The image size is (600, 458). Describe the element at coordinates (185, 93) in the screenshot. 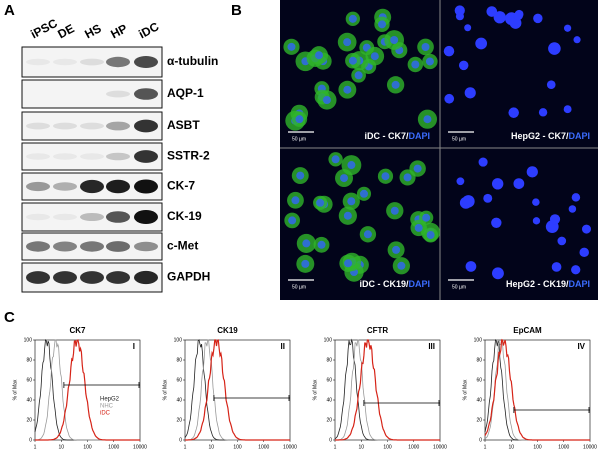

I see `protein-label: AQP-1` at that location.